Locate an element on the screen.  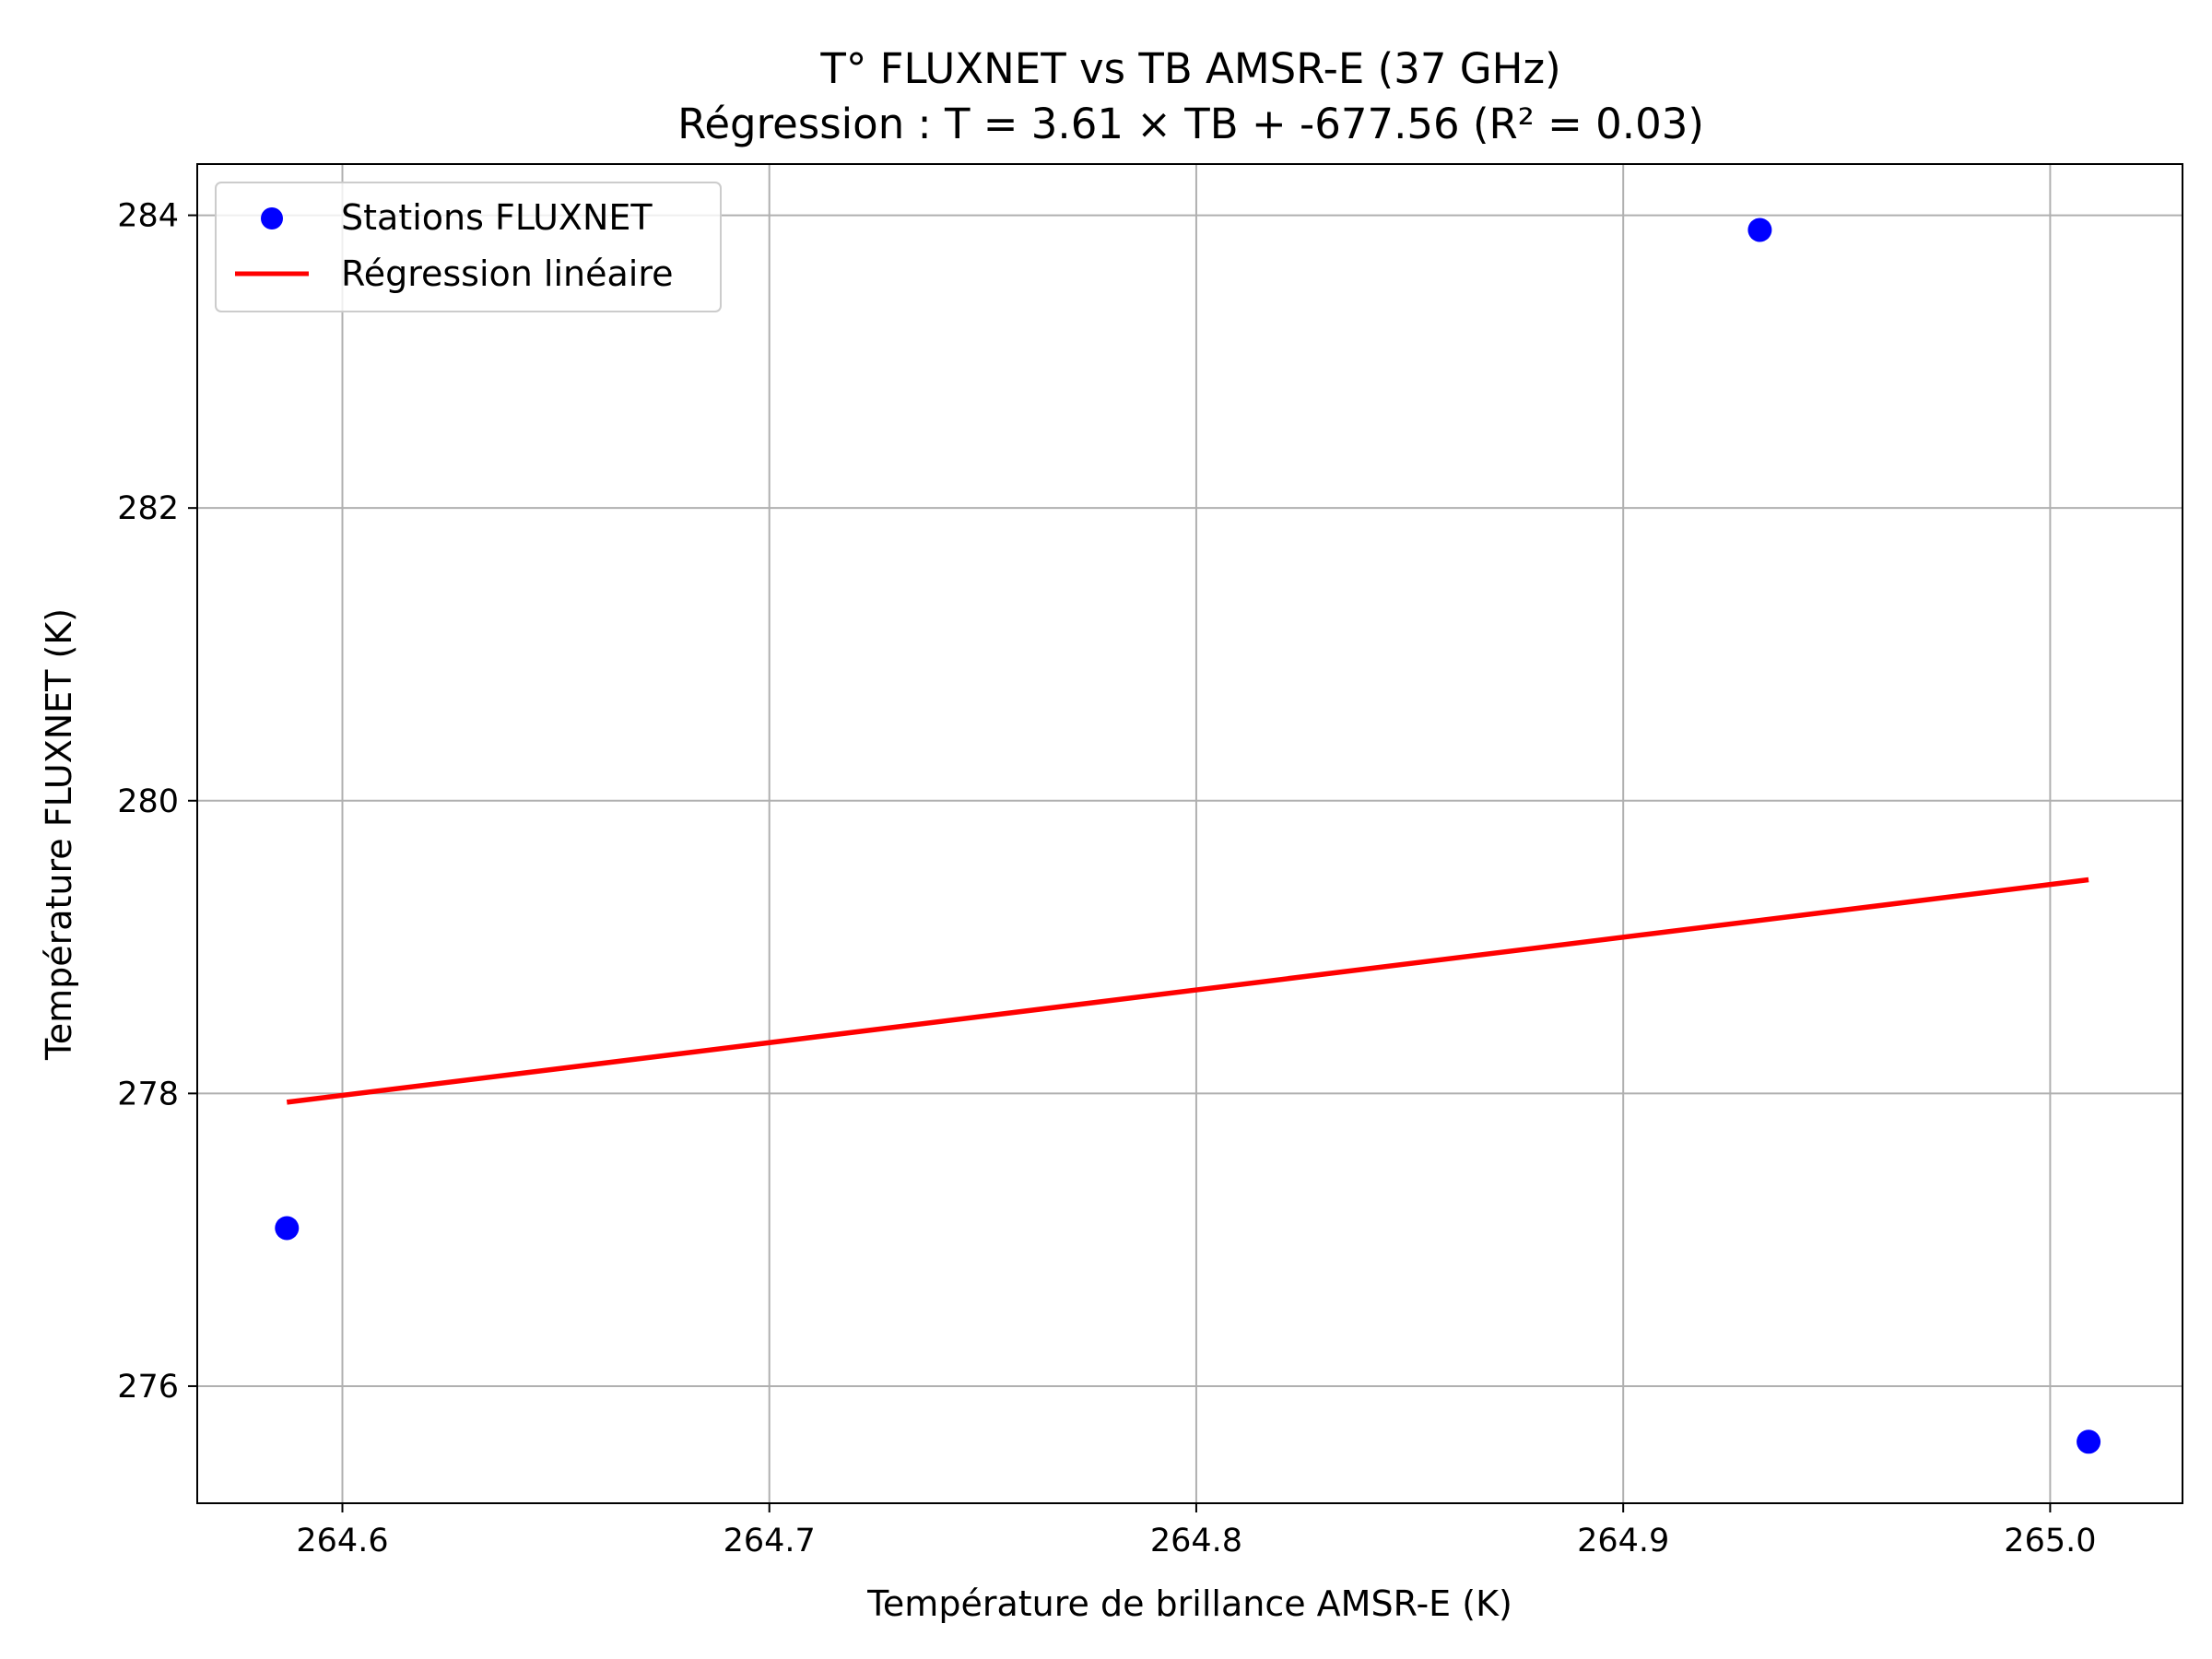
y-tick-label: 278 is located at coordinates (148, 1094).